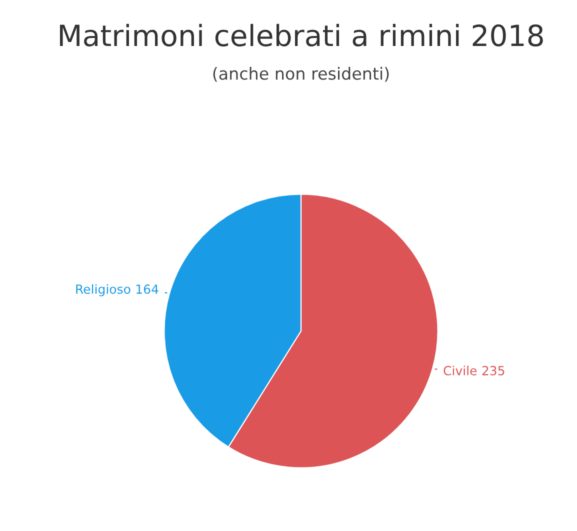 This screenshot has height=531, width=577. Describe the element at coordinates (301, 35) in the screenshot. I see `chart-title: Matrimoni celebrati a rimini 2018` at that location.